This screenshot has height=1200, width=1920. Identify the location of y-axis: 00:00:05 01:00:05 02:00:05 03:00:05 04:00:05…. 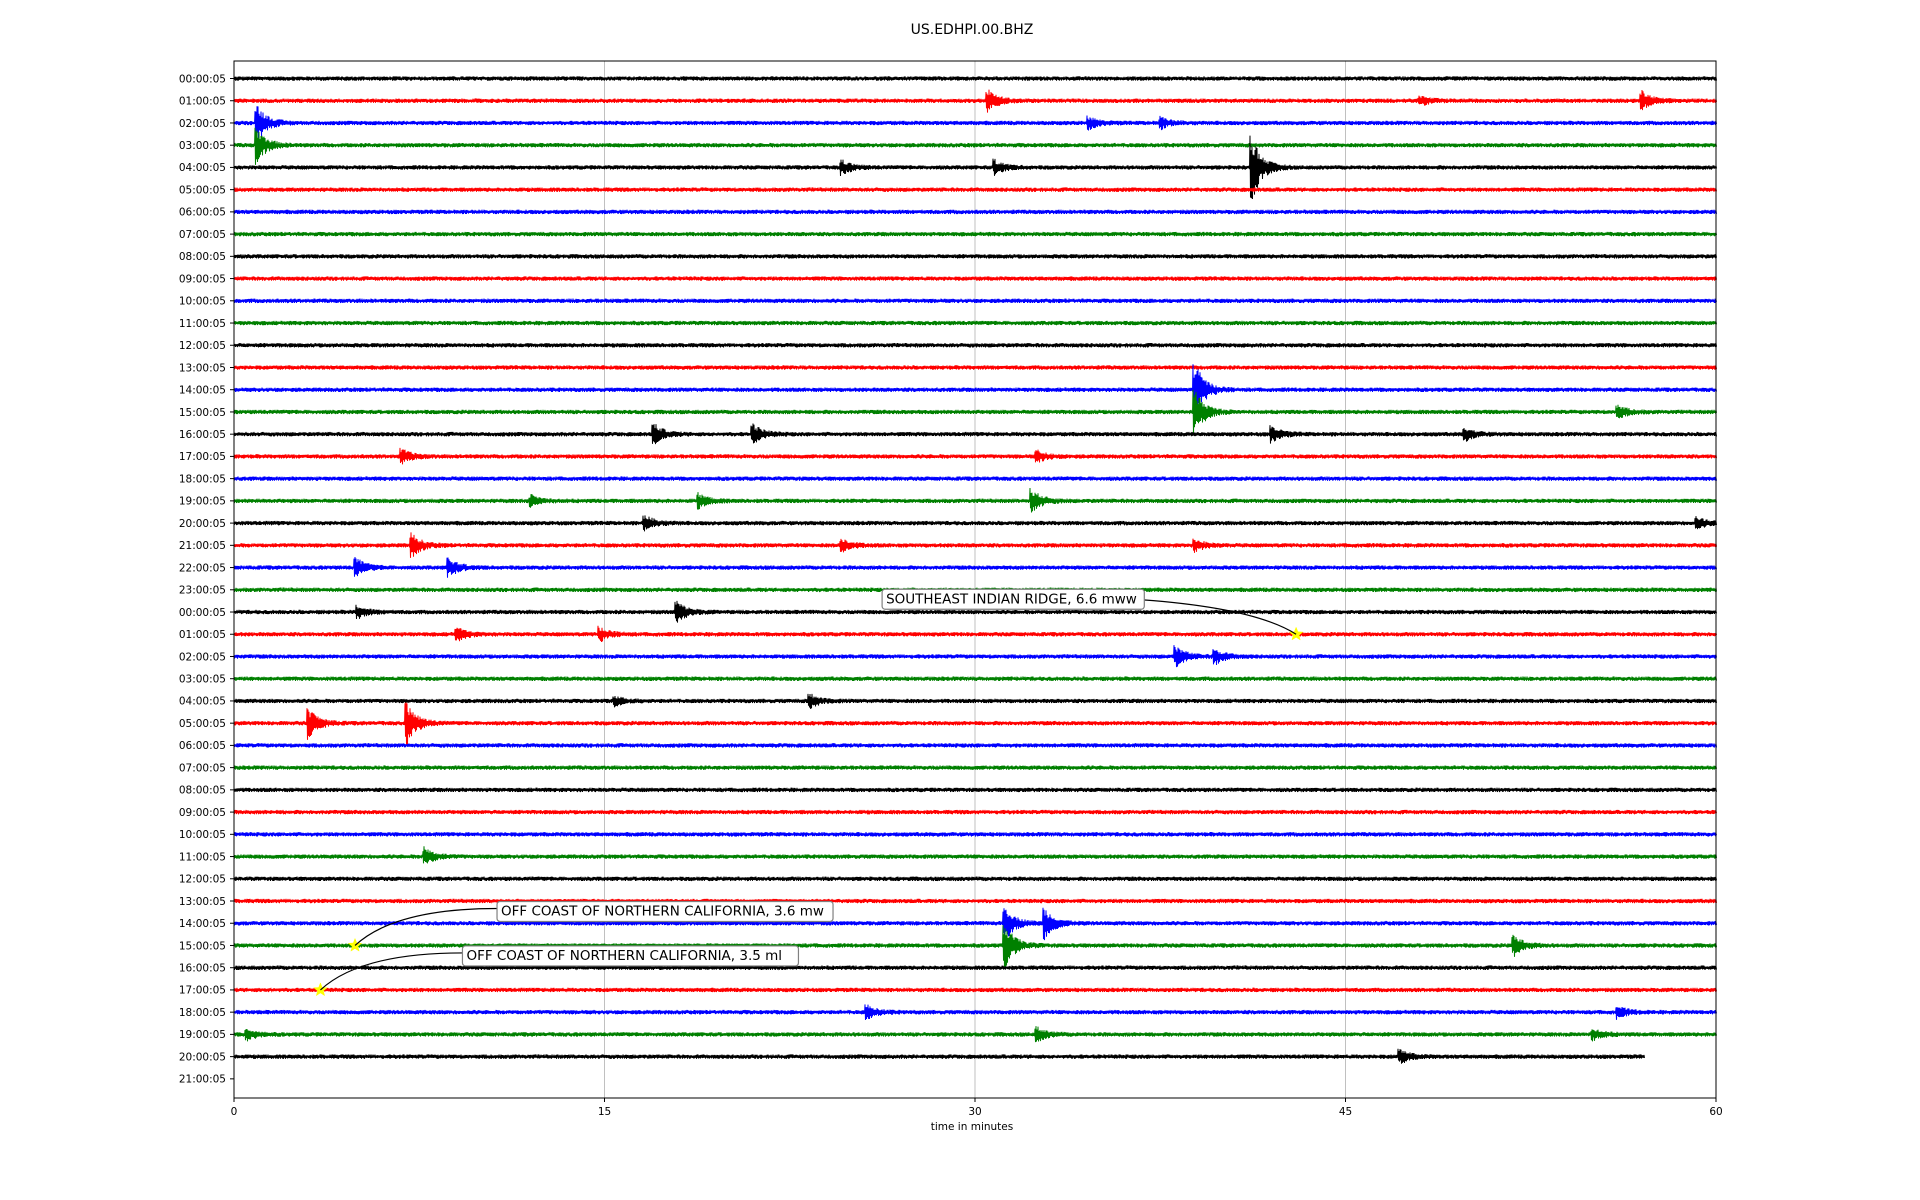
(206, 579).